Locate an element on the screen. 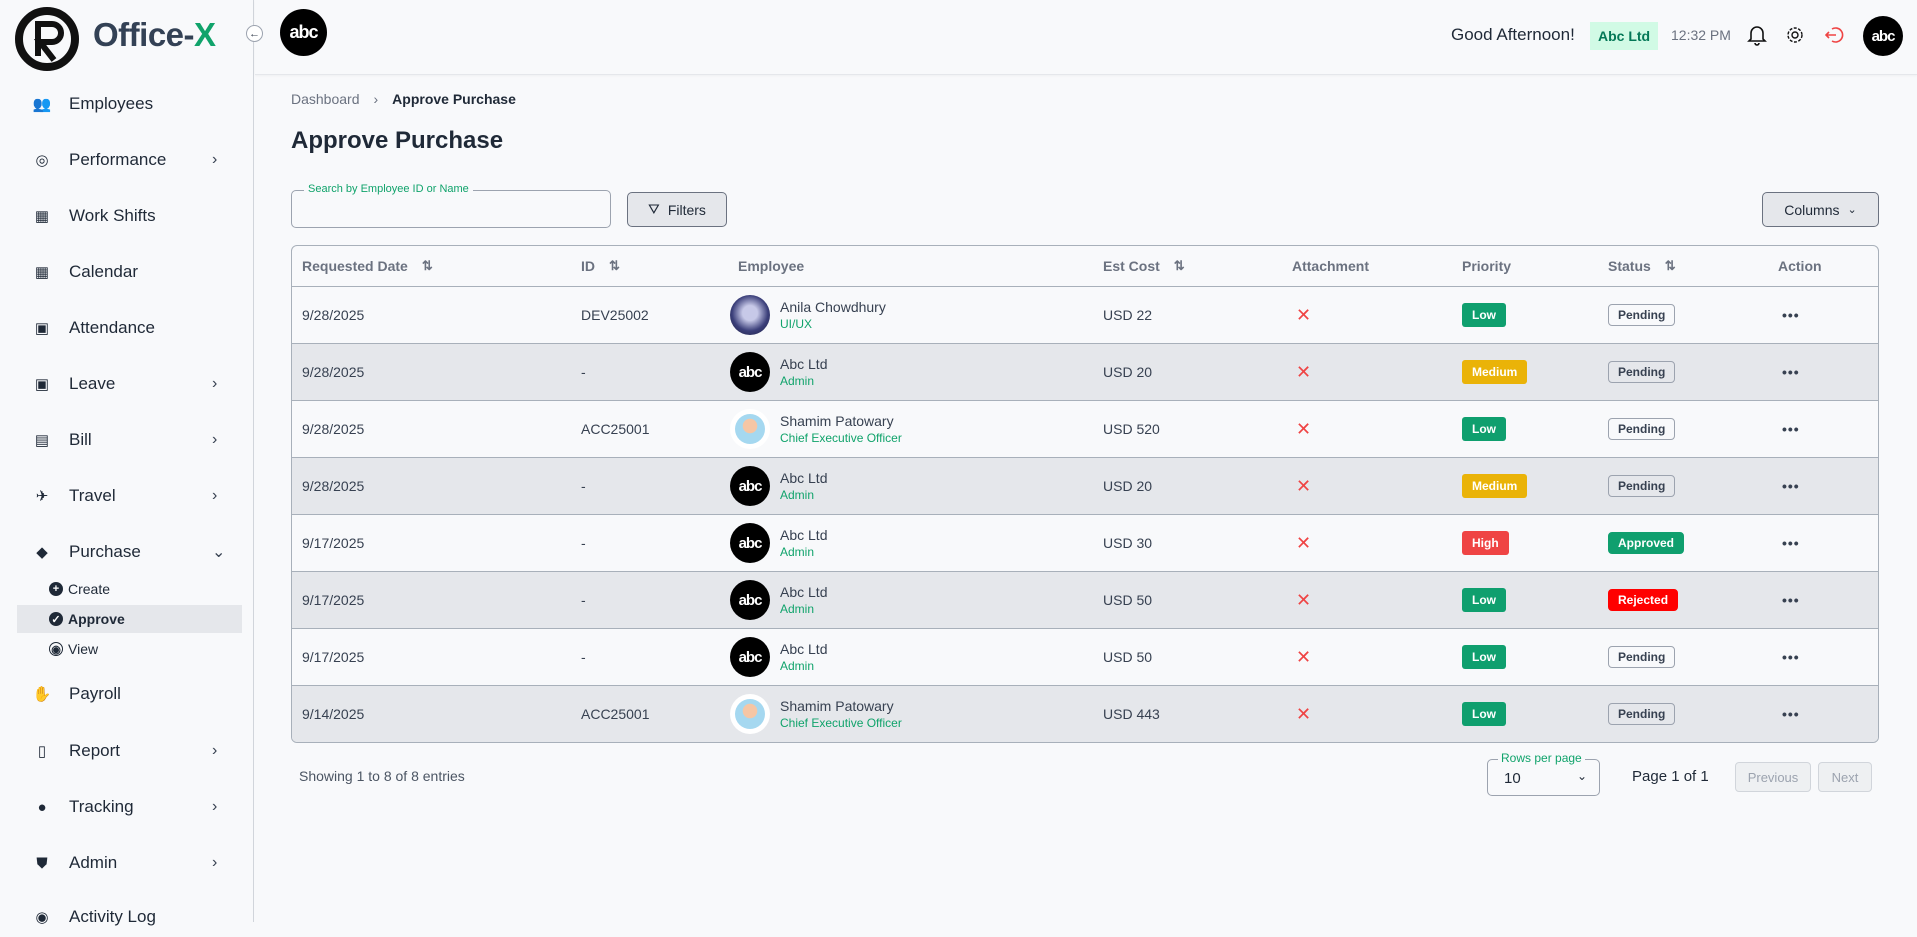  column-header: Attachment is located at coordinates (1331, 266).